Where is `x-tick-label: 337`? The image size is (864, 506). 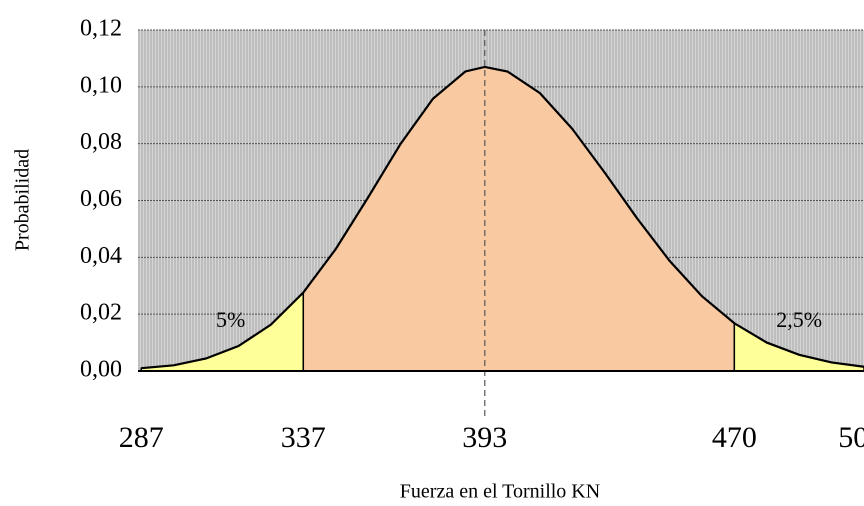
x-tick-label: 337 is located at coordinates (303, 437).